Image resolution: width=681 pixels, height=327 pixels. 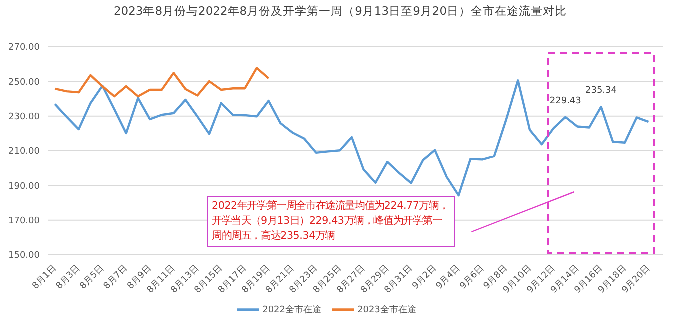 What do you see at coordinates (292, 310) in the screenshot?
I see `legend-label: 2022全市在途` at bounding box center [292, 310].